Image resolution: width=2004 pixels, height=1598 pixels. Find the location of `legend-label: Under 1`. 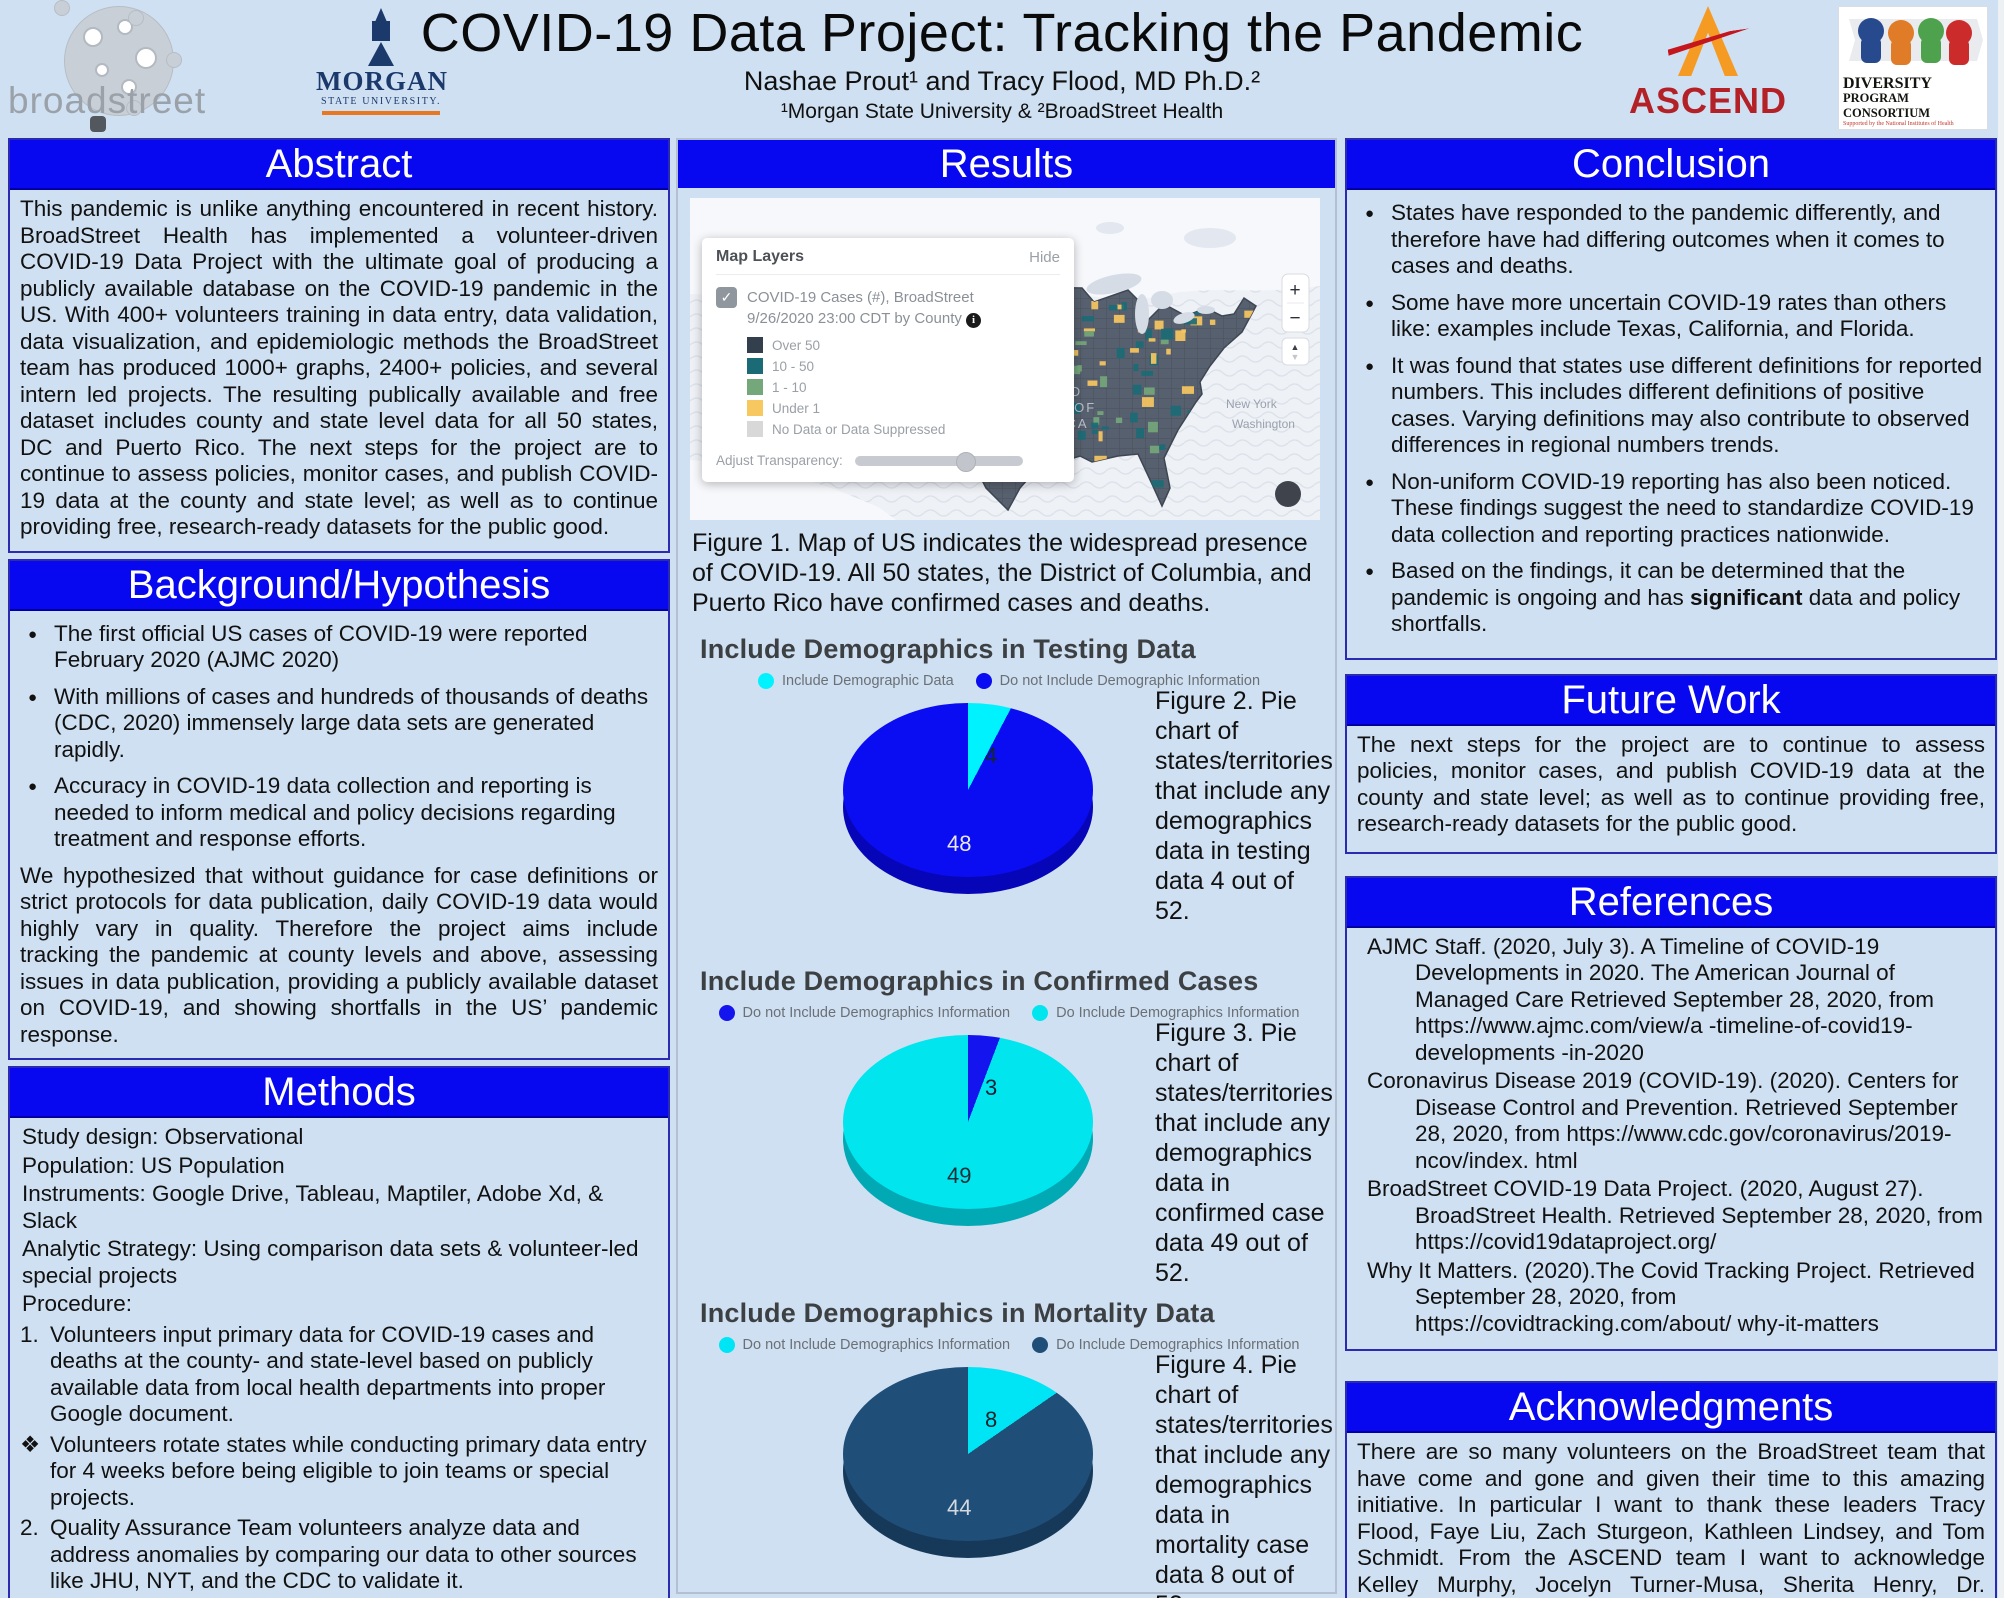

legend-label: Under 1 is located at coordinates (796, 408).